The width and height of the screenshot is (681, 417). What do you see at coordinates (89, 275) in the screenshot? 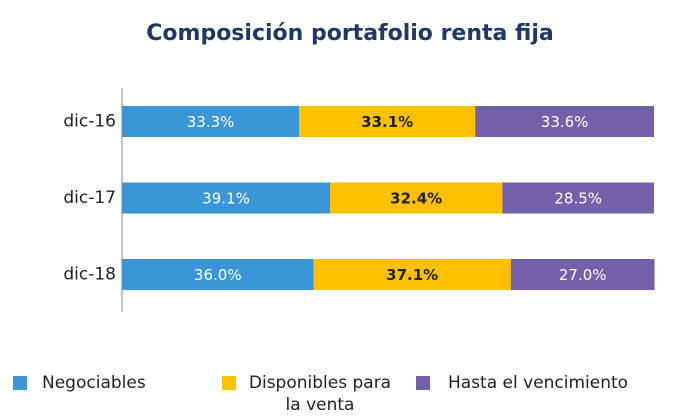
I see `y-tick-label: dic-18` at bounding box center [89, 275].